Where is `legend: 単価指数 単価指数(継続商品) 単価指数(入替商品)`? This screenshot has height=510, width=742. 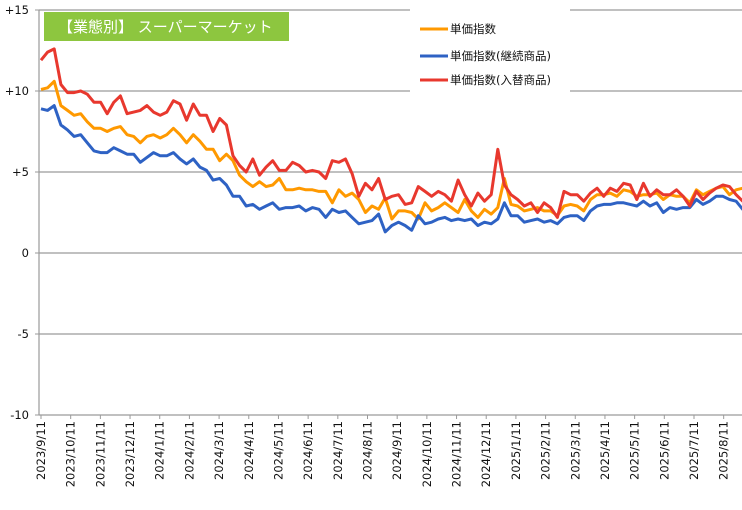
legend: 単価指数 単価指数(継続商品) 単価指数(入替商品) is located at coordinates (490, 52).